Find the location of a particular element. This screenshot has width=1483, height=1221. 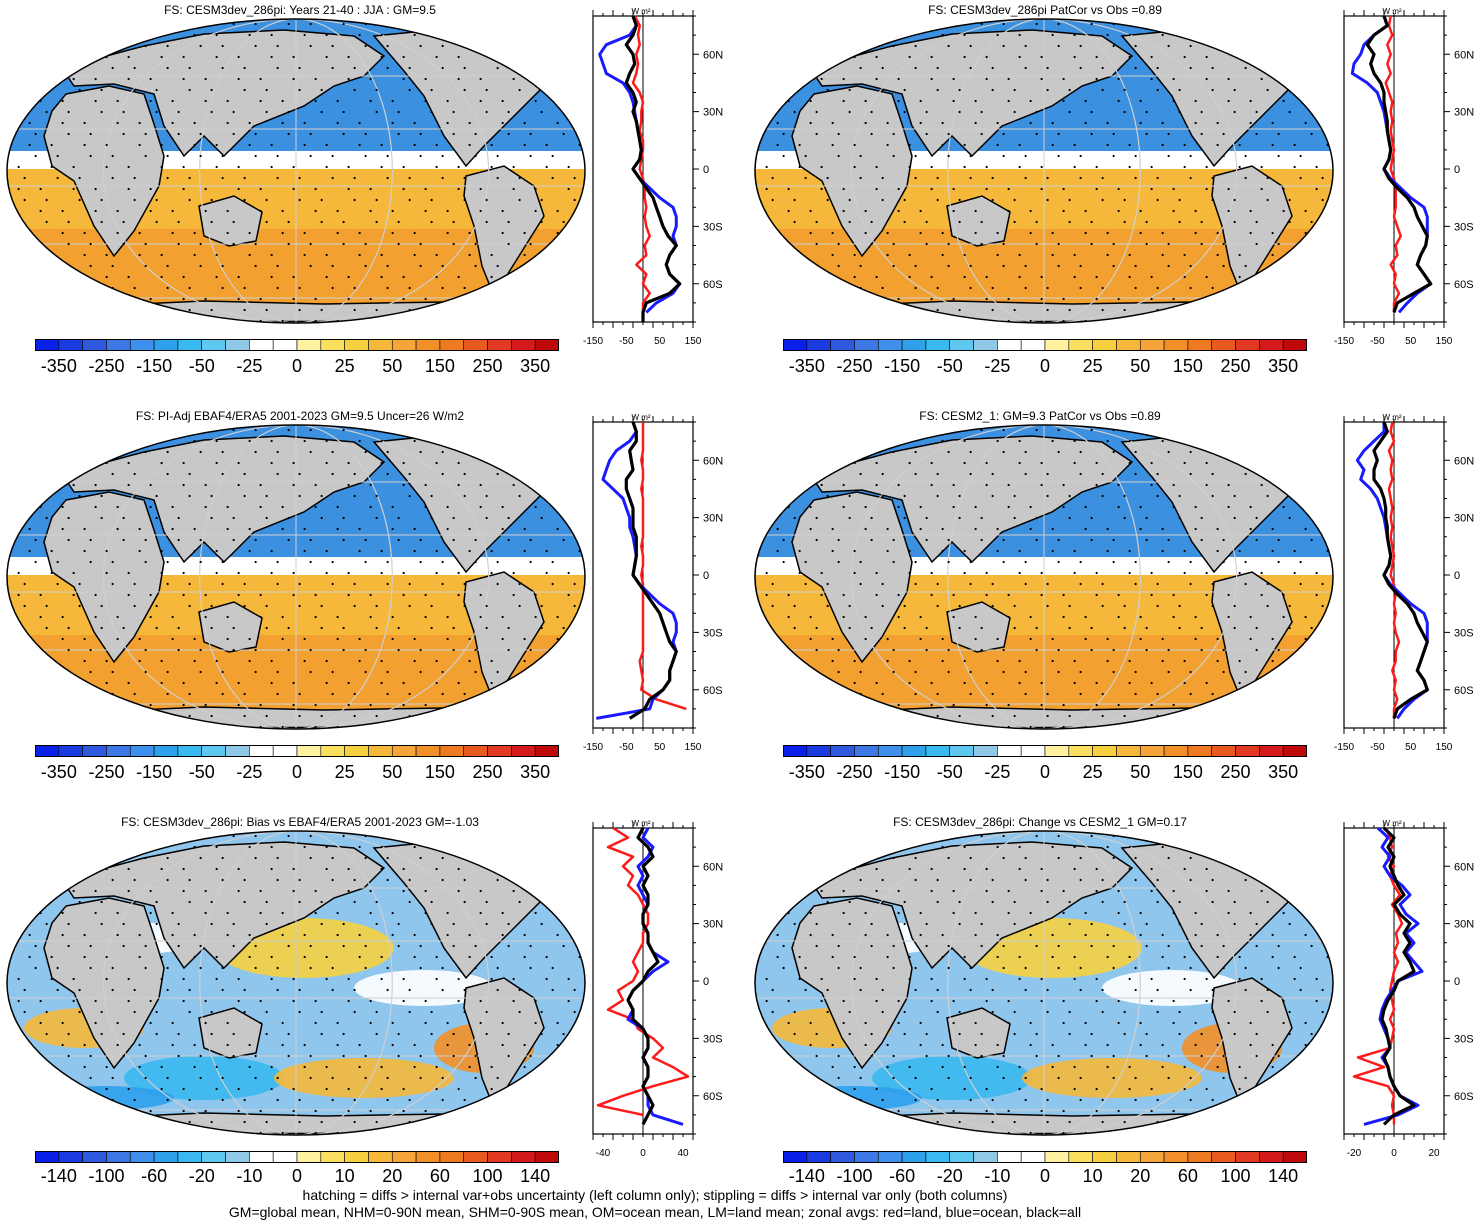

colorbar-tick-label: -20 is located at coordinates (949, 1176).